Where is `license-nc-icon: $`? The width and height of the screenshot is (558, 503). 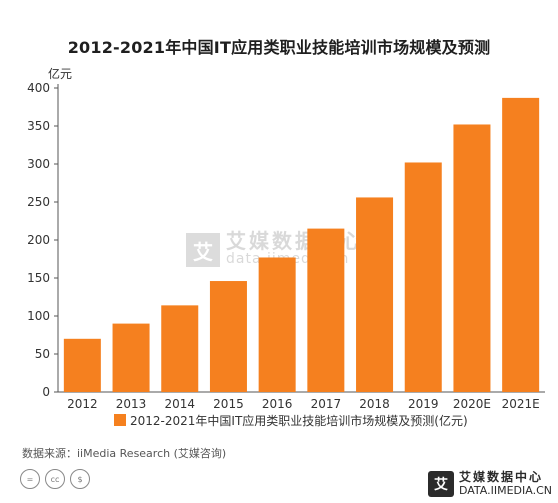 license-nc-icon: $ is located at coordinates (80, 479).